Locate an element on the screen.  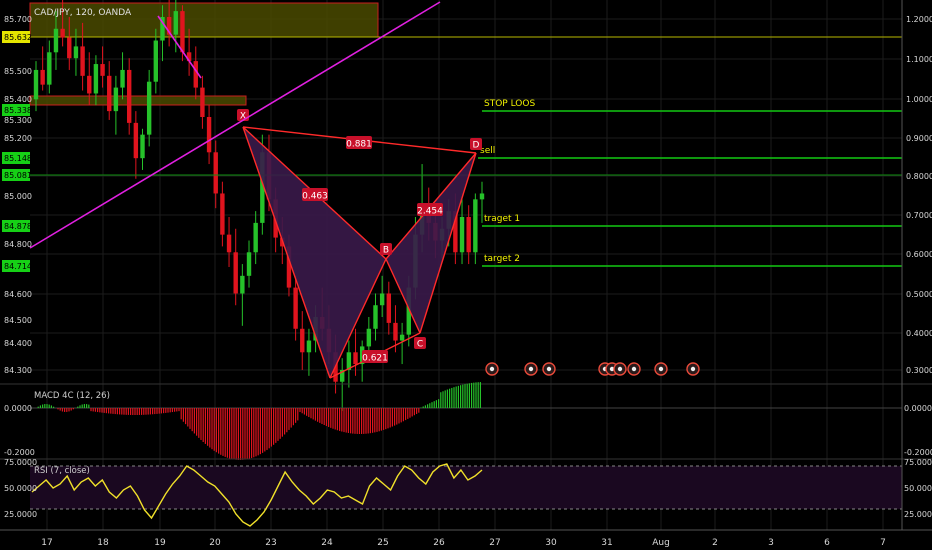
right-tick-label: 0.4000 is located at coordinates (919, 333).